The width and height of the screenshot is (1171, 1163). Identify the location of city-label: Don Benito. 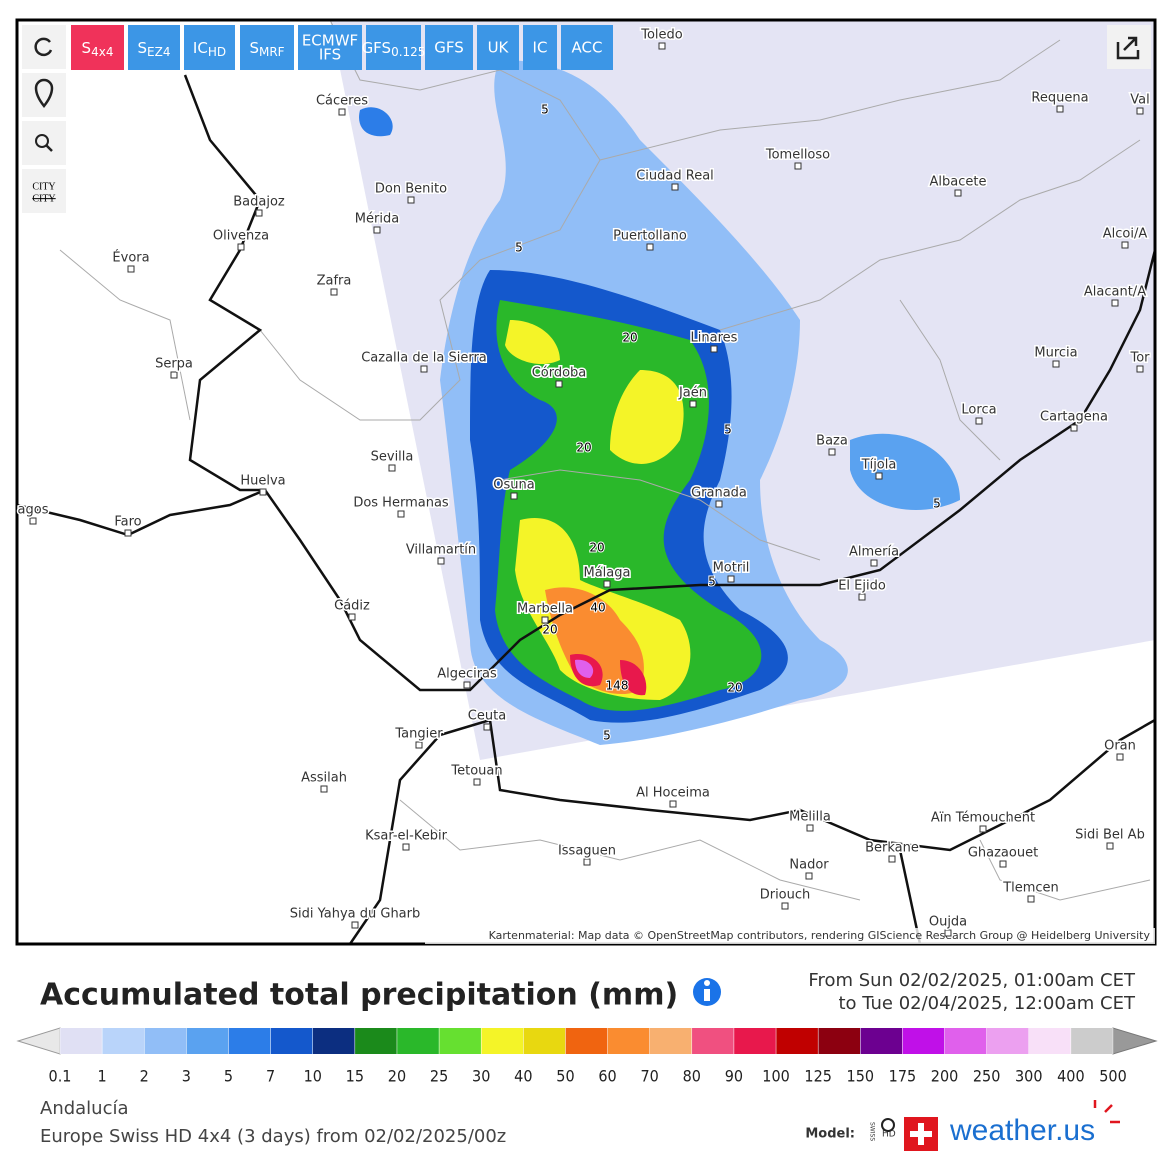
(411, 189).